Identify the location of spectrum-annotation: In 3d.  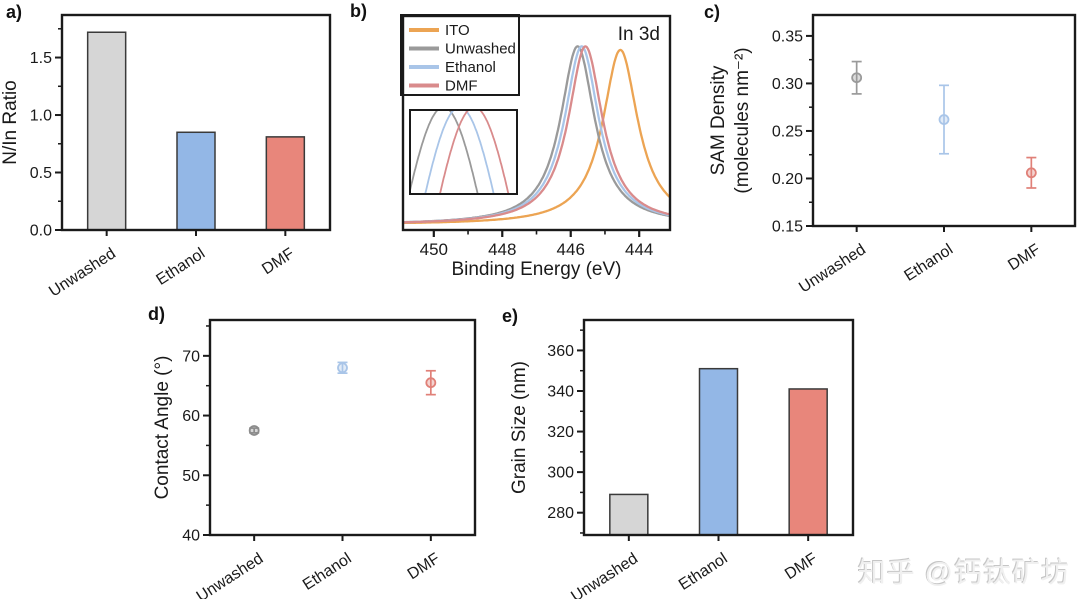
(639, 34).